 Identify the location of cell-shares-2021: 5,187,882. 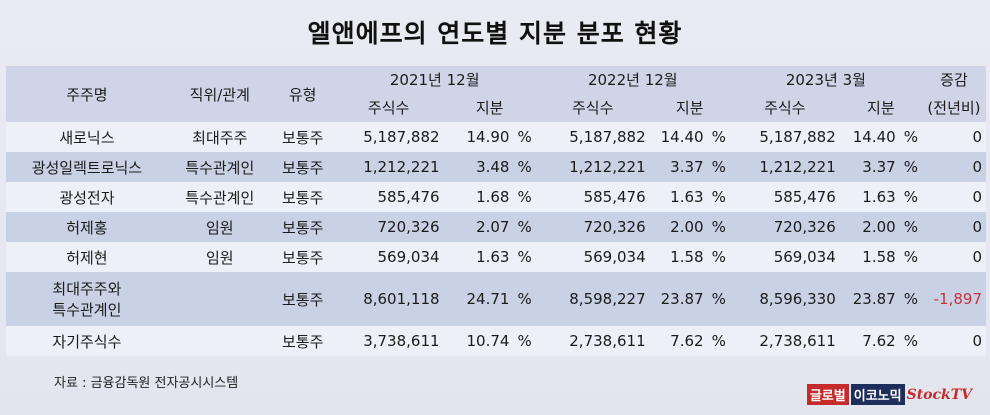
(388, 137).